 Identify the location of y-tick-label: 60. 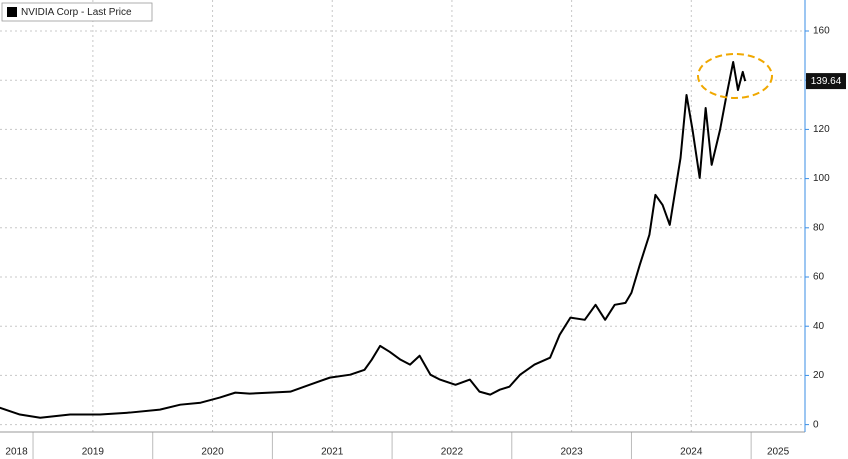
(819, 277).